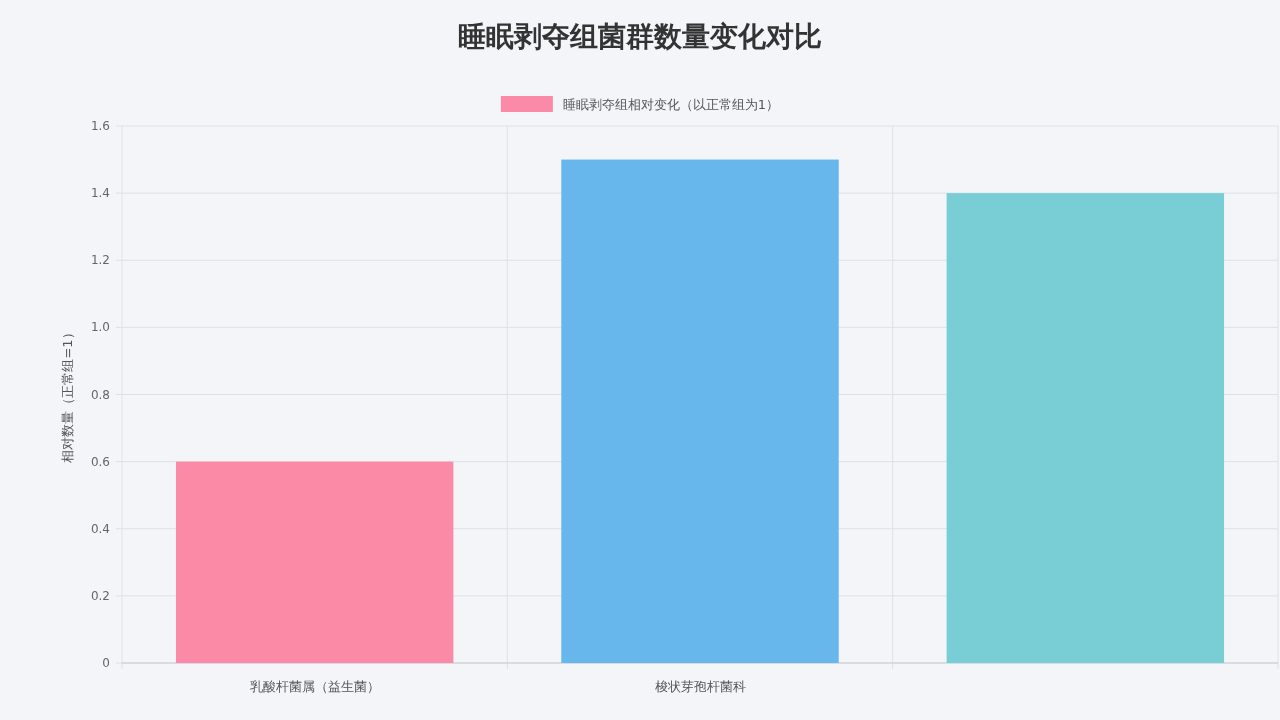  Describe the element at coordinates (100, 260) in the screenshot. I see `y-tick-label: 1.2` at that location.